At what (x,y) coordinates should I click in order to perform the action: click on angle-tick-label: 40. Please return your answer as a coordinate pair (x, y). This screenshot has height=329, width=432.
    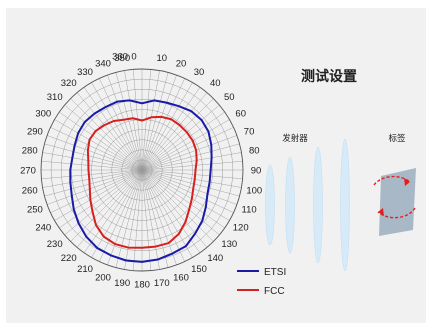
    Looking at the image, I should click on (215, 83).